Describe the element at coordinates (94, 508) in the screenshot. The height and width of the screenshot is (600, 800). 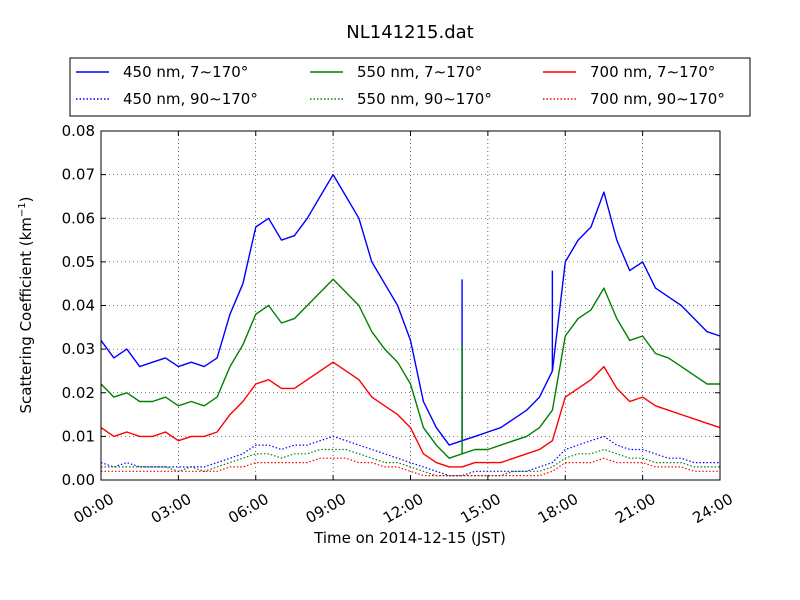
I see `x-tick-label: 00:00` at that location.